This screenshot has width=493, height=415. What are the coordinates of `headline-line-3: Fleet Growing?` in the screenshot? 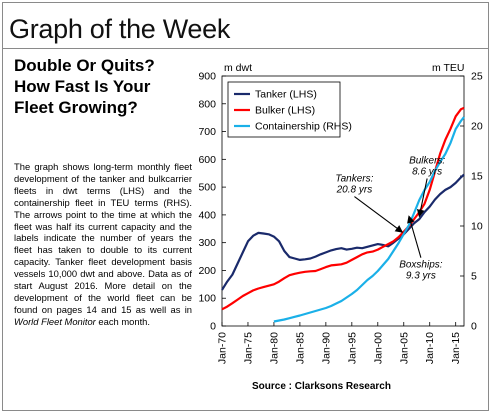 It's located at (76, 107).